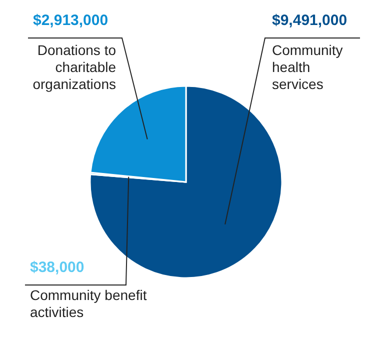 This screenshot has height=340, width=370. Describe the element at coordinates (88, 303) in the screenshot. I see `slice-label: Community benefit activities` at that location.